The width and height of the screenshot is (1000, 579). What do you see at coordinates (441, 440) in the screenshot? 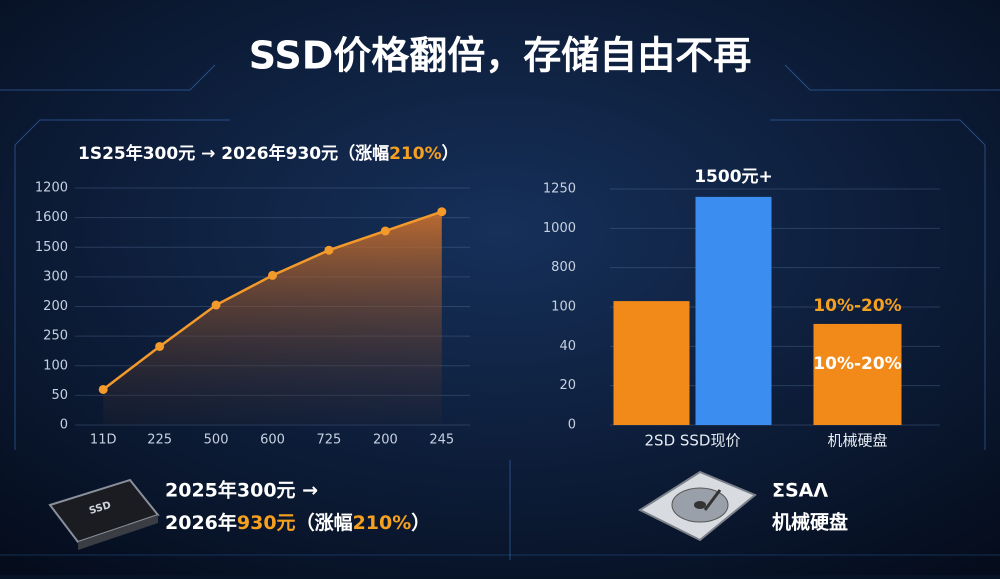
I see `x-tick-label: 245` at bounding box center [441, 440].